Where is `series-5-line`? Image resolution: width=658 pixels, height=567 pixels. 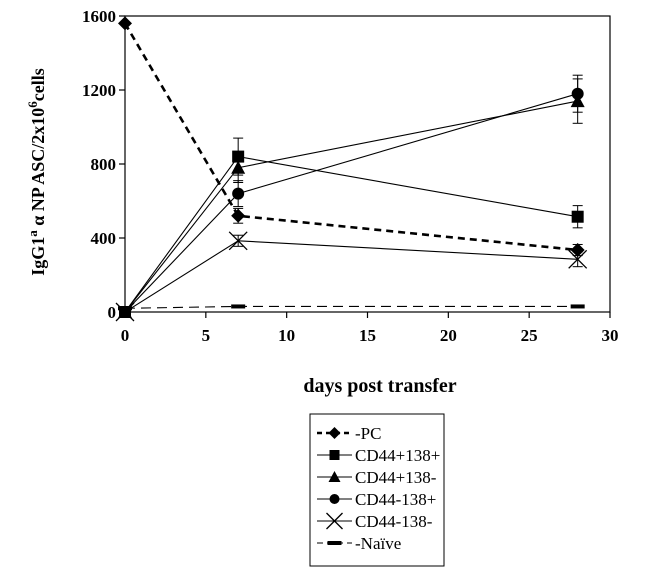
series-5-line is located at coordinates (351, 307).